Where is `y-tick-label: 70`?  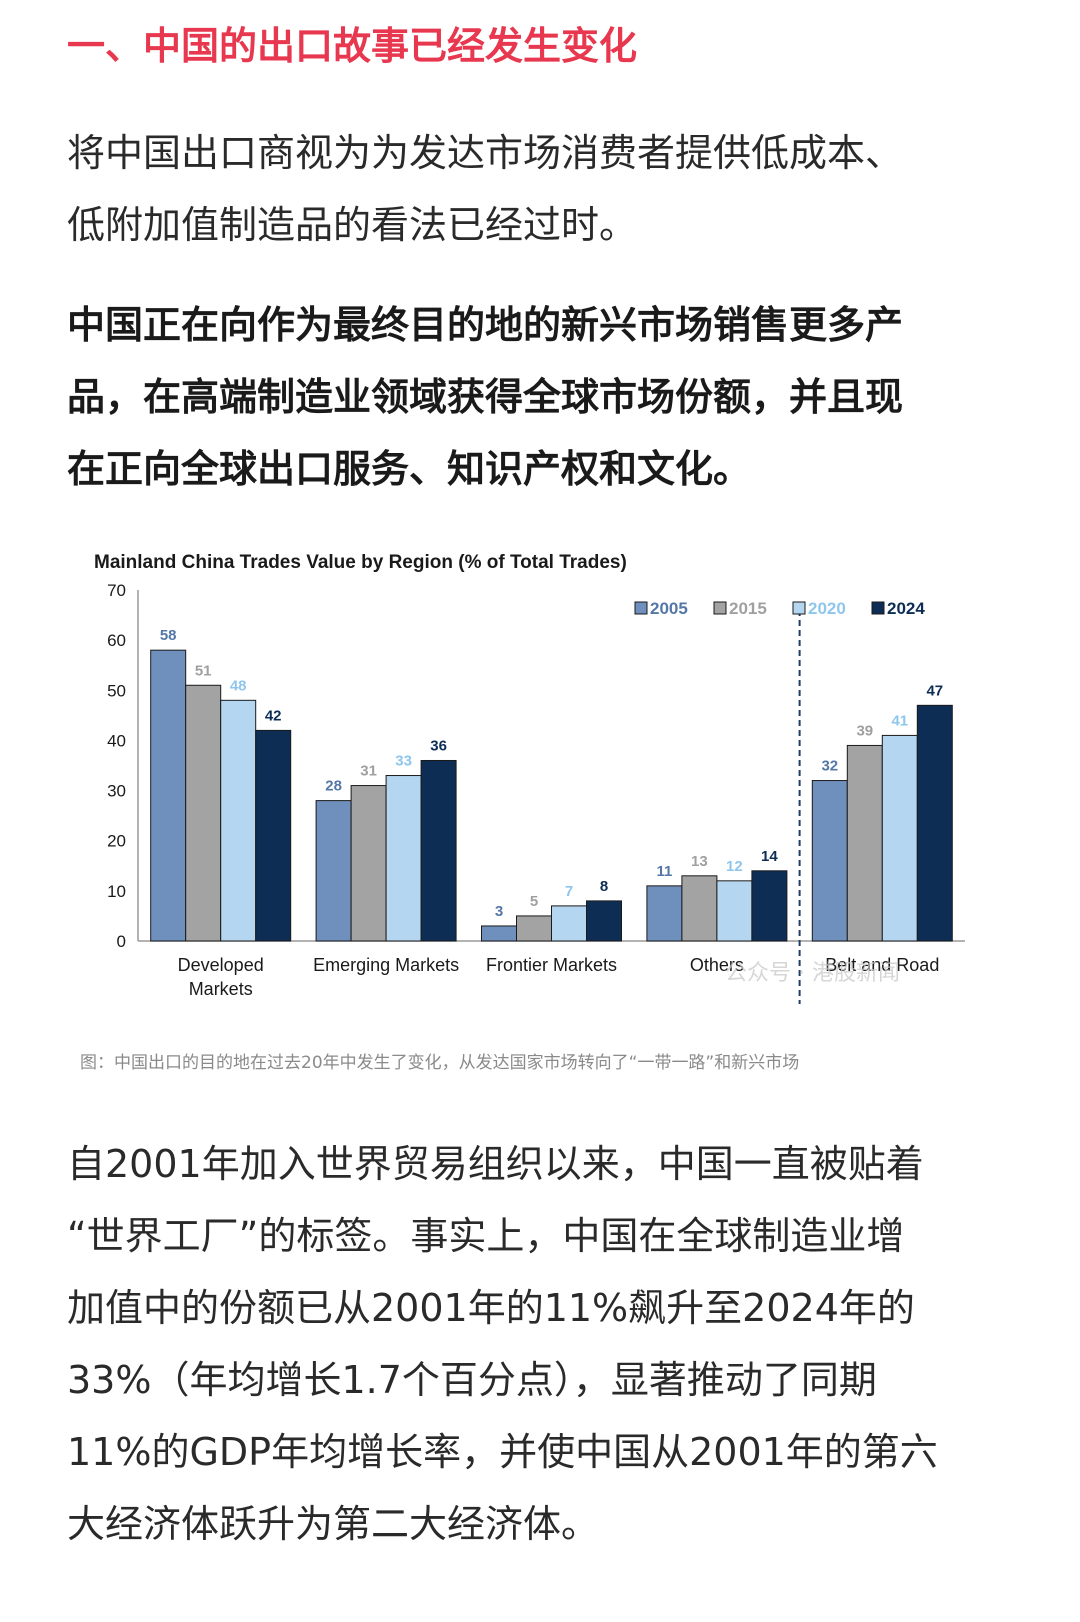
y-tick-label: 70 is located at coordinates (116, 590).